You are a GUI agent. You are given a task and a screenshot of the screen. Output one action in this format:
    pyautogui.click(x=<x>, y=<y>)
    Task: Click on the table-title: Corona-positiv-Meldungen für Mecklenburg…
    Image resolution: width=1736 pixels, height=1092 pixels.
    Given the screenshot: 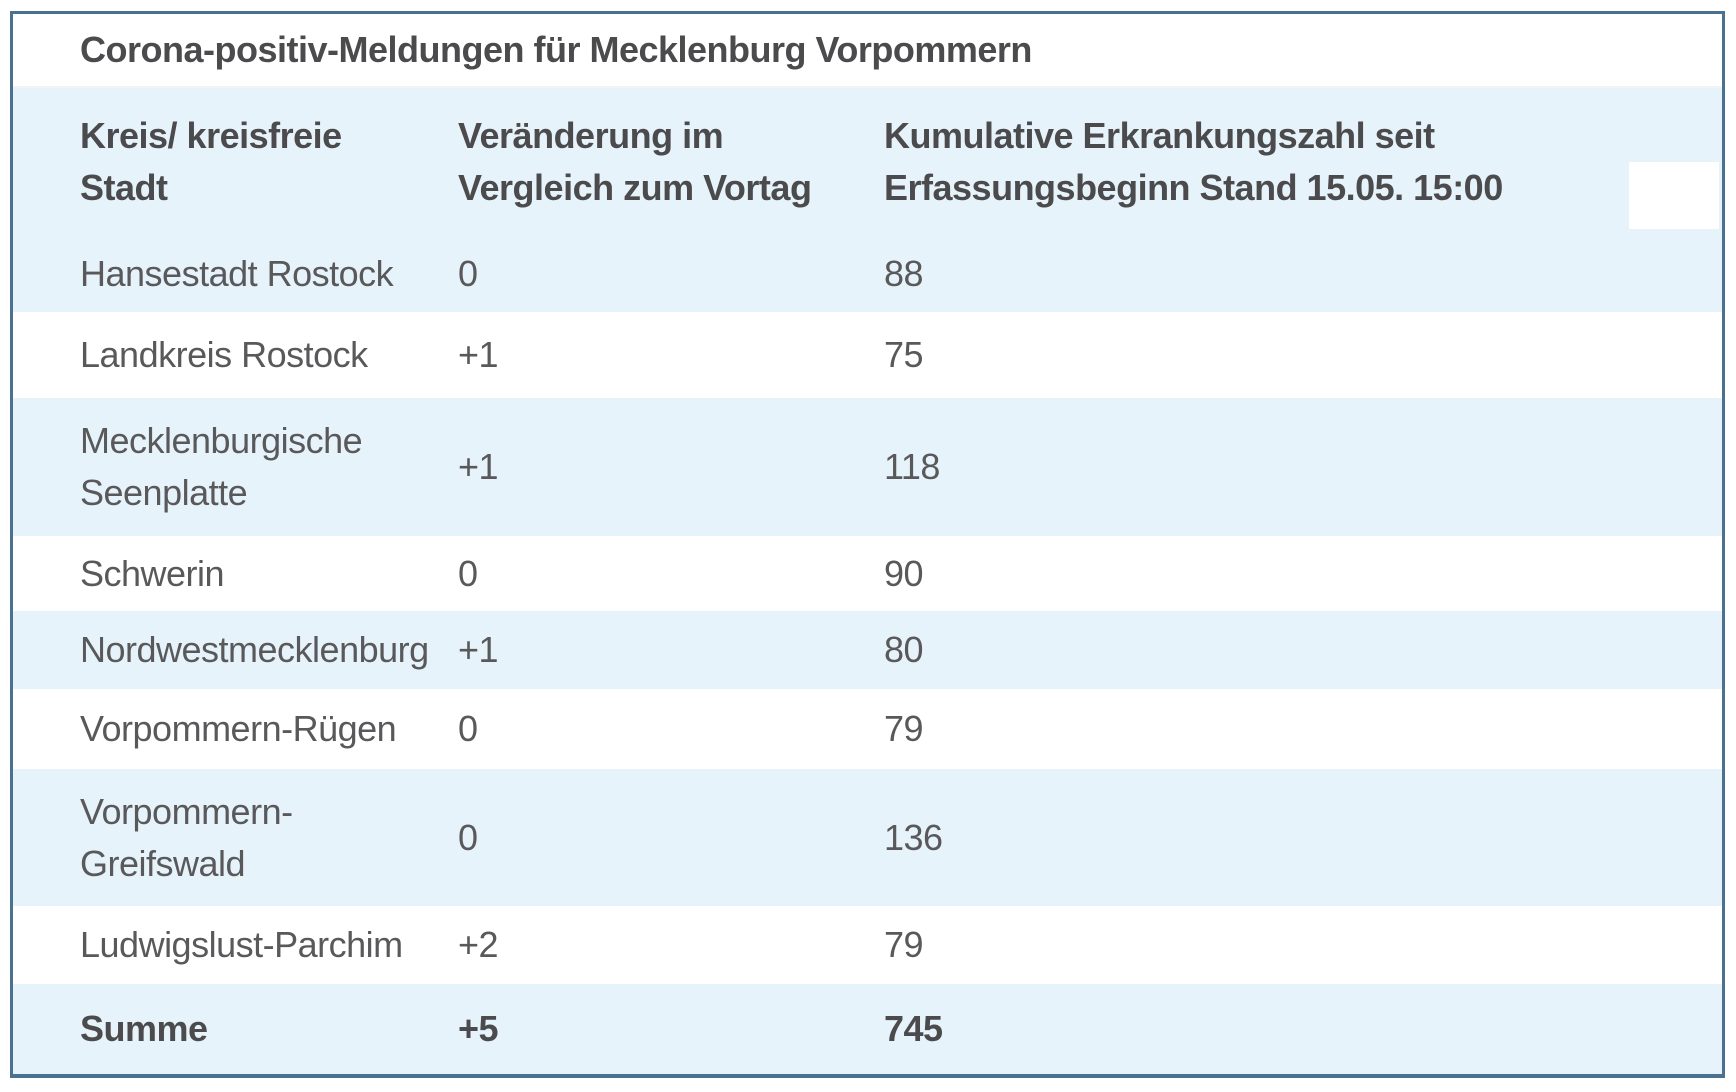 What is the action you would take?
    pyautogui.click(x=556, y=49)
    